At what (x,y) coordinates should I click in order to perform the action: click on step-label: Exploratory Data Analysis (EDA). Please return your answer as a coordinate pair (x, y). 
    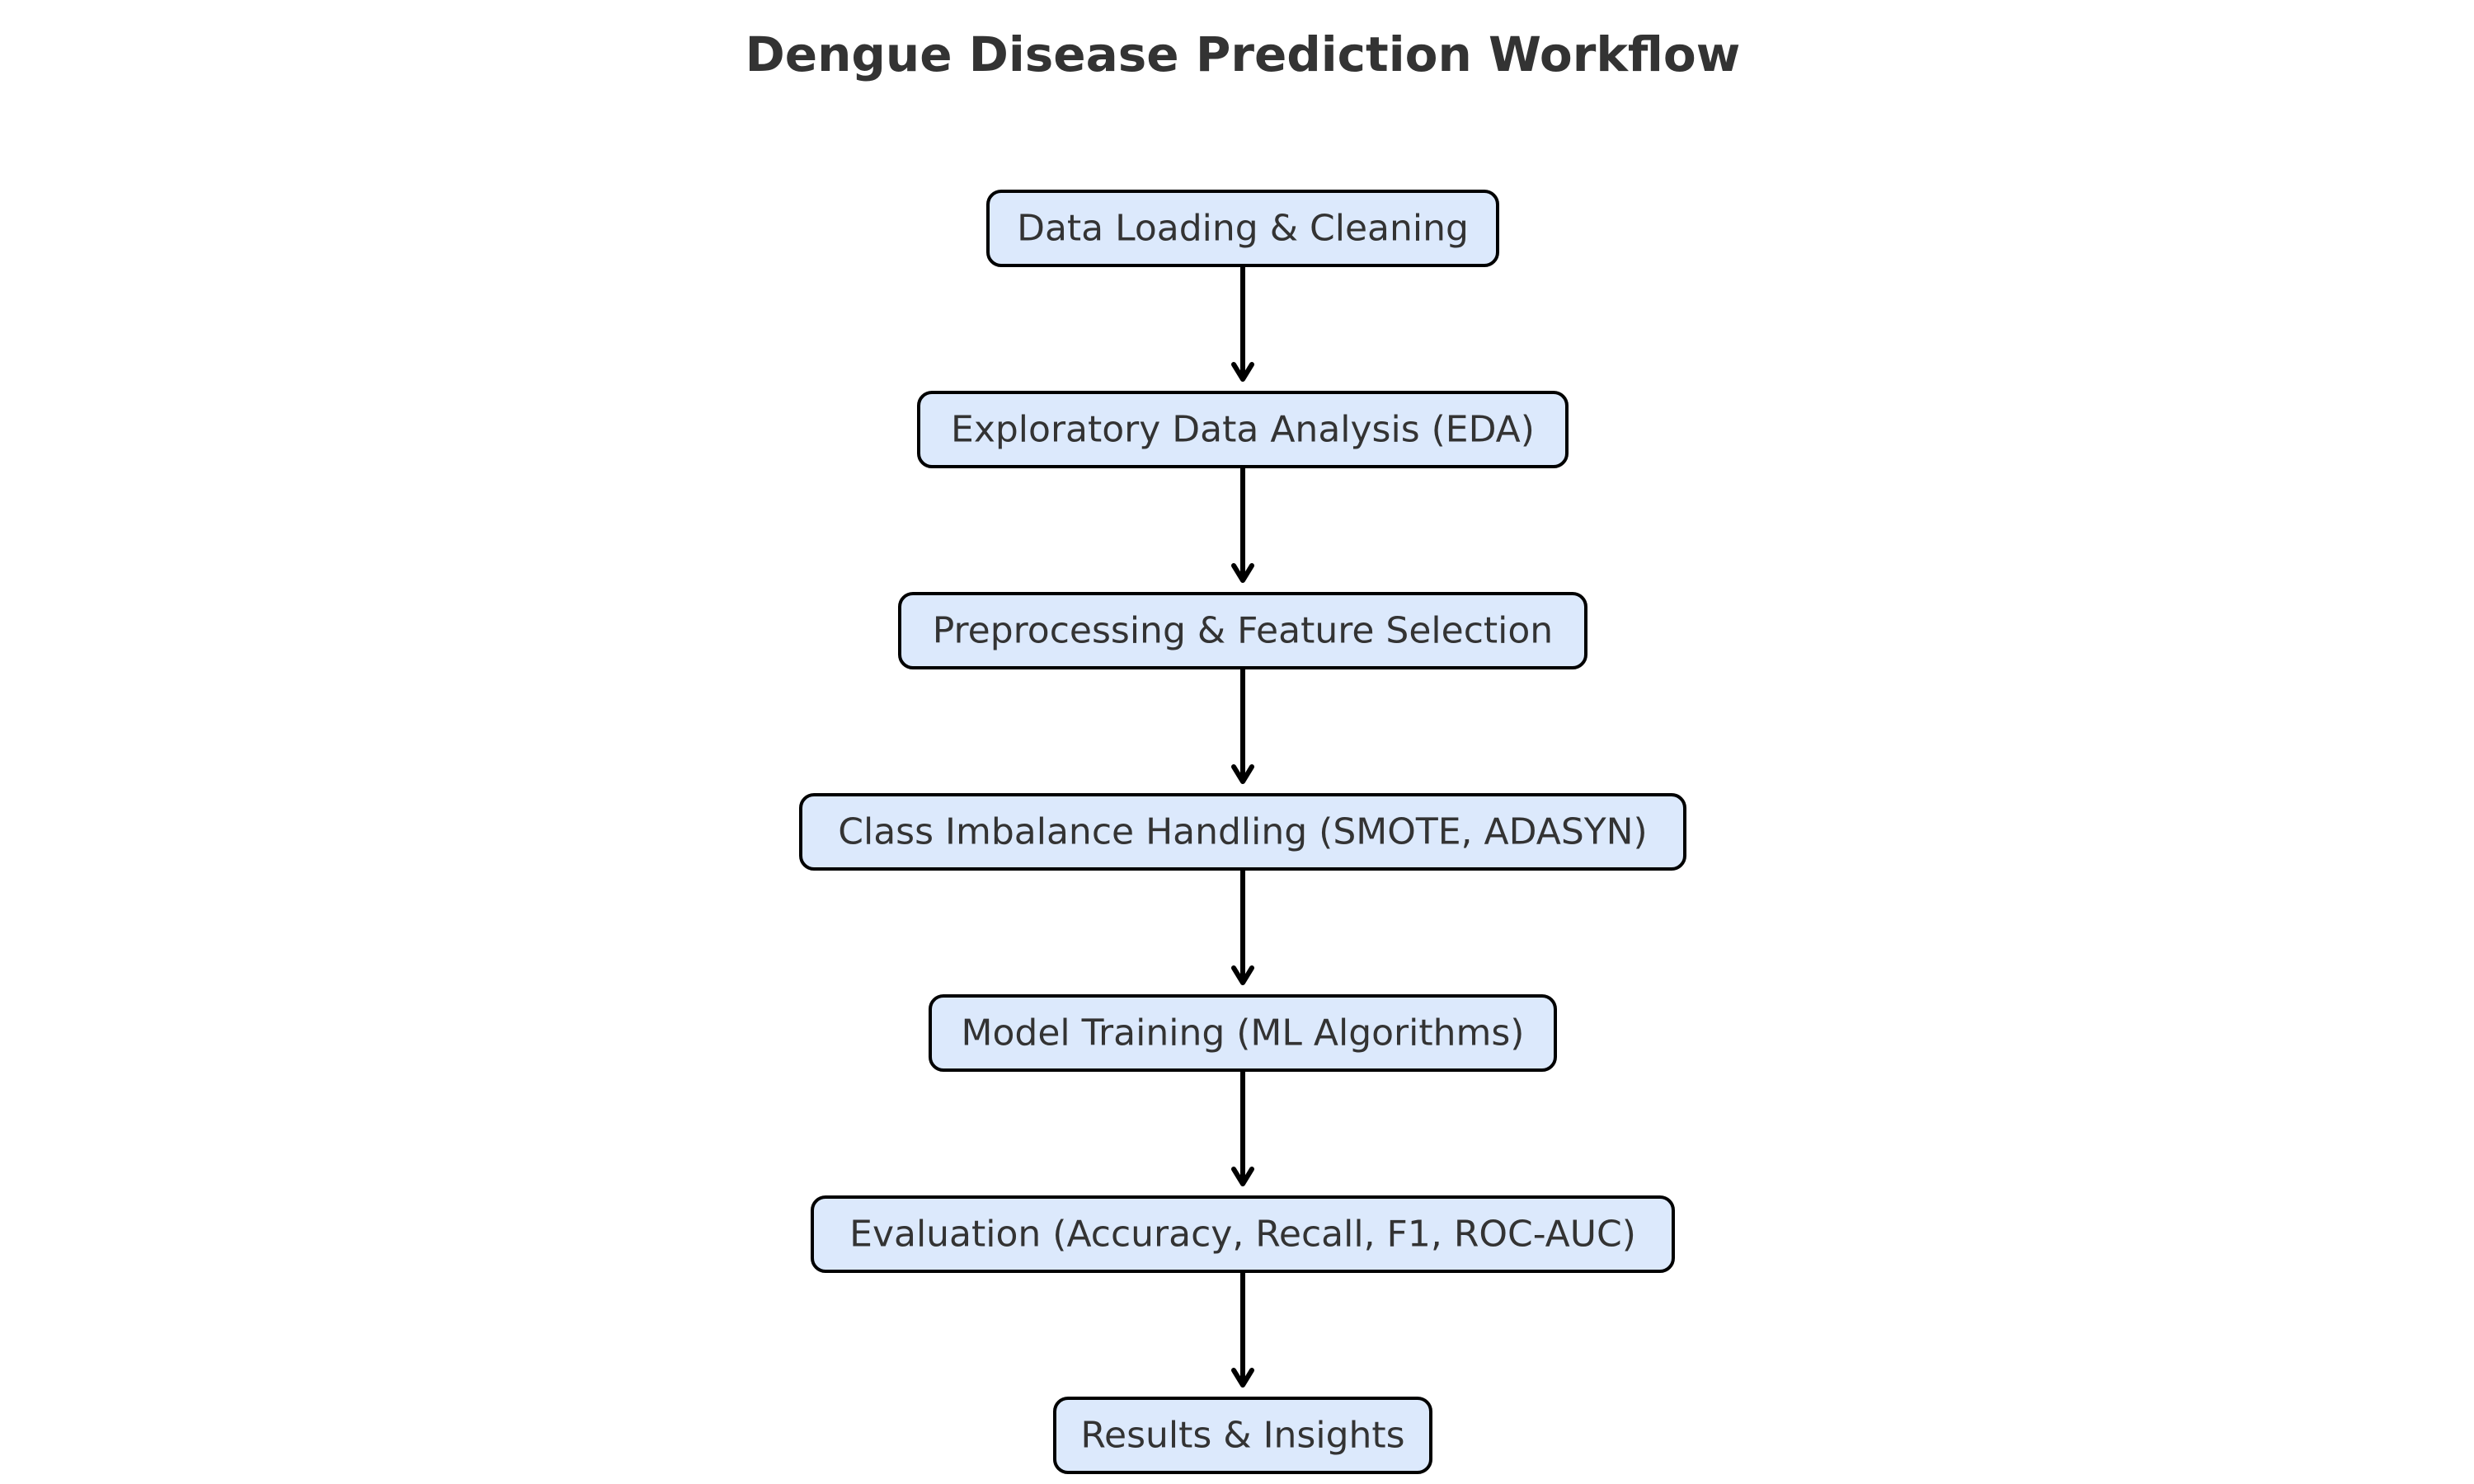
    Looking at the image, I should click on (1243, 430).